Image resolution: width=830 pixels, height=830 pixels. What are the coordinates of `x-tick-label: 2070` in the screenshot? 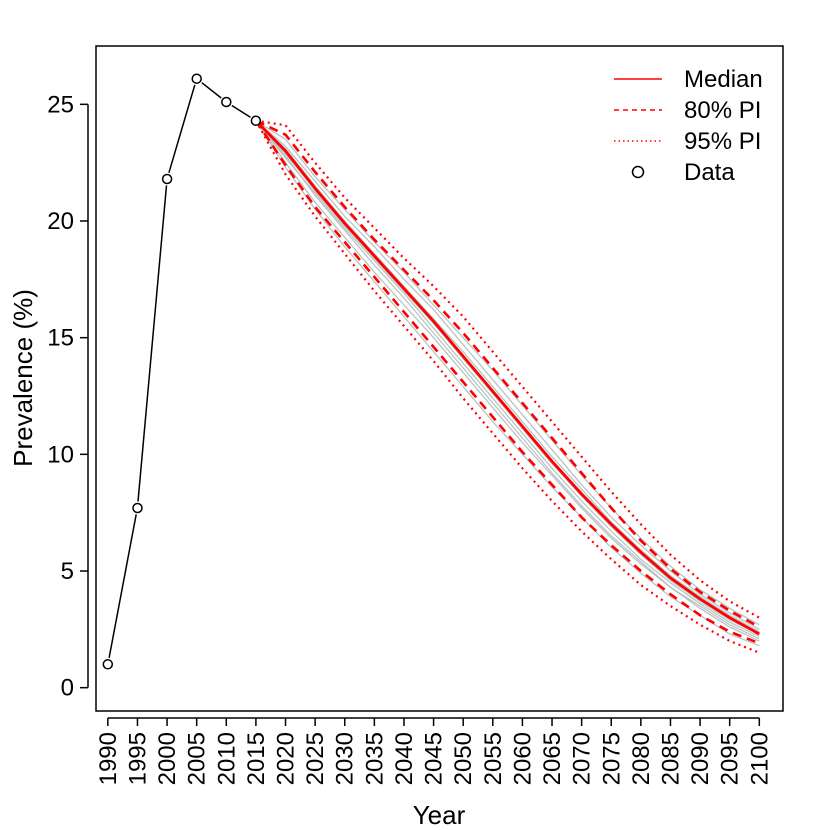 It's located at (582, 758).